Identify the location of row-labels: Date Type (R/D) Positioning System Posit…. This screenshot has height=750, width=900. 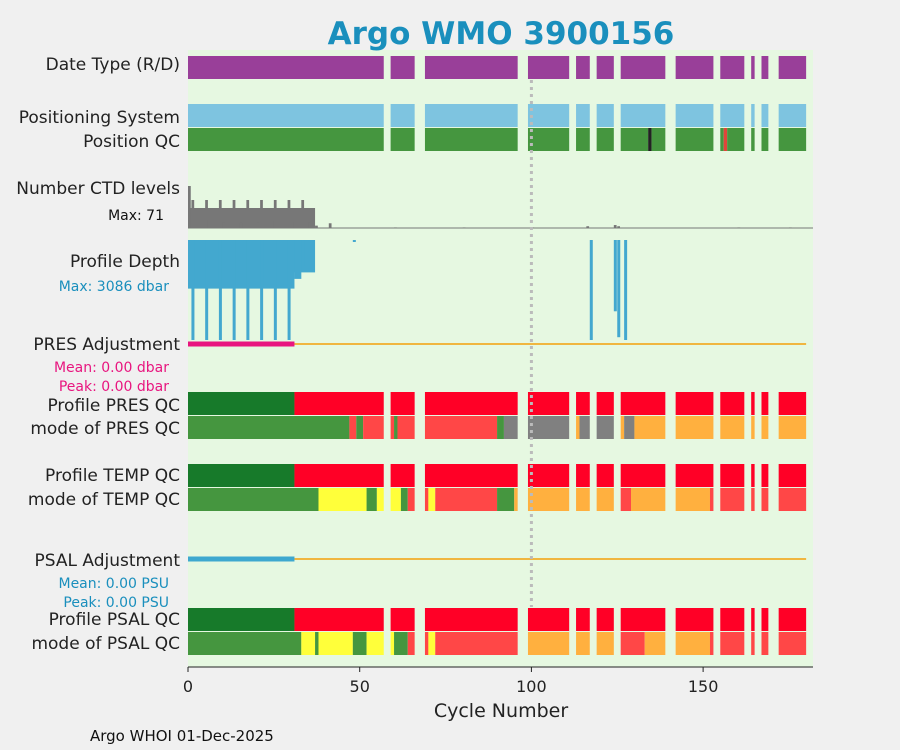
(98, 354).